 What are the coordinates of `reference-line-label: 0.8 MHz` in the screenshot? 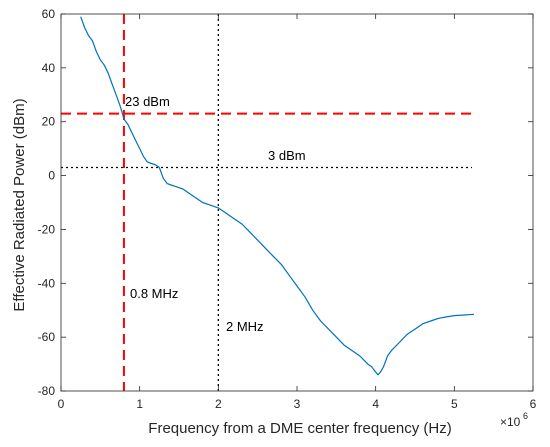 It's located at (154, 293).